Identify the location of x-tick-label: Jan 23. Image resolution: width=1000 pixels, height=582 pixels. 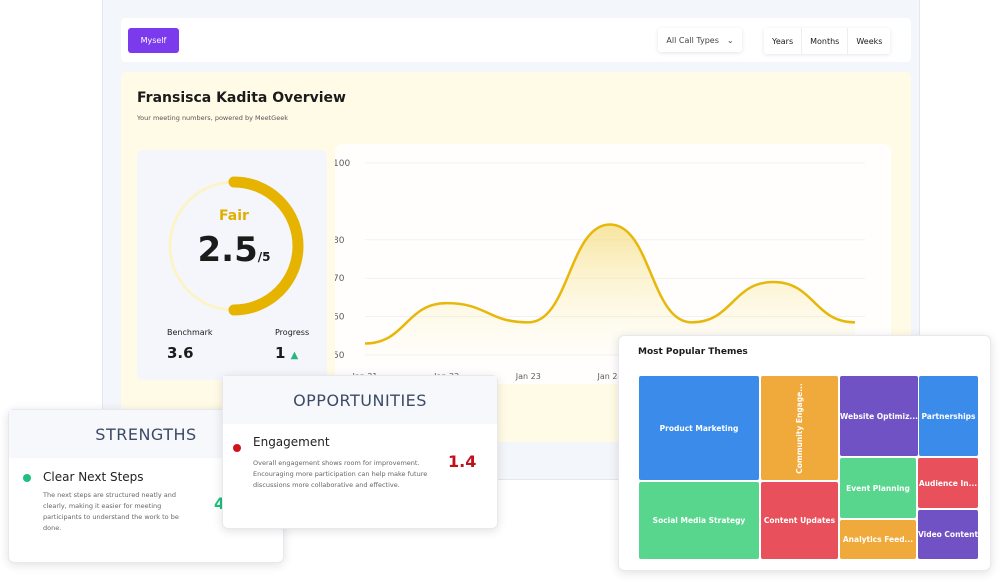
(528, 376).